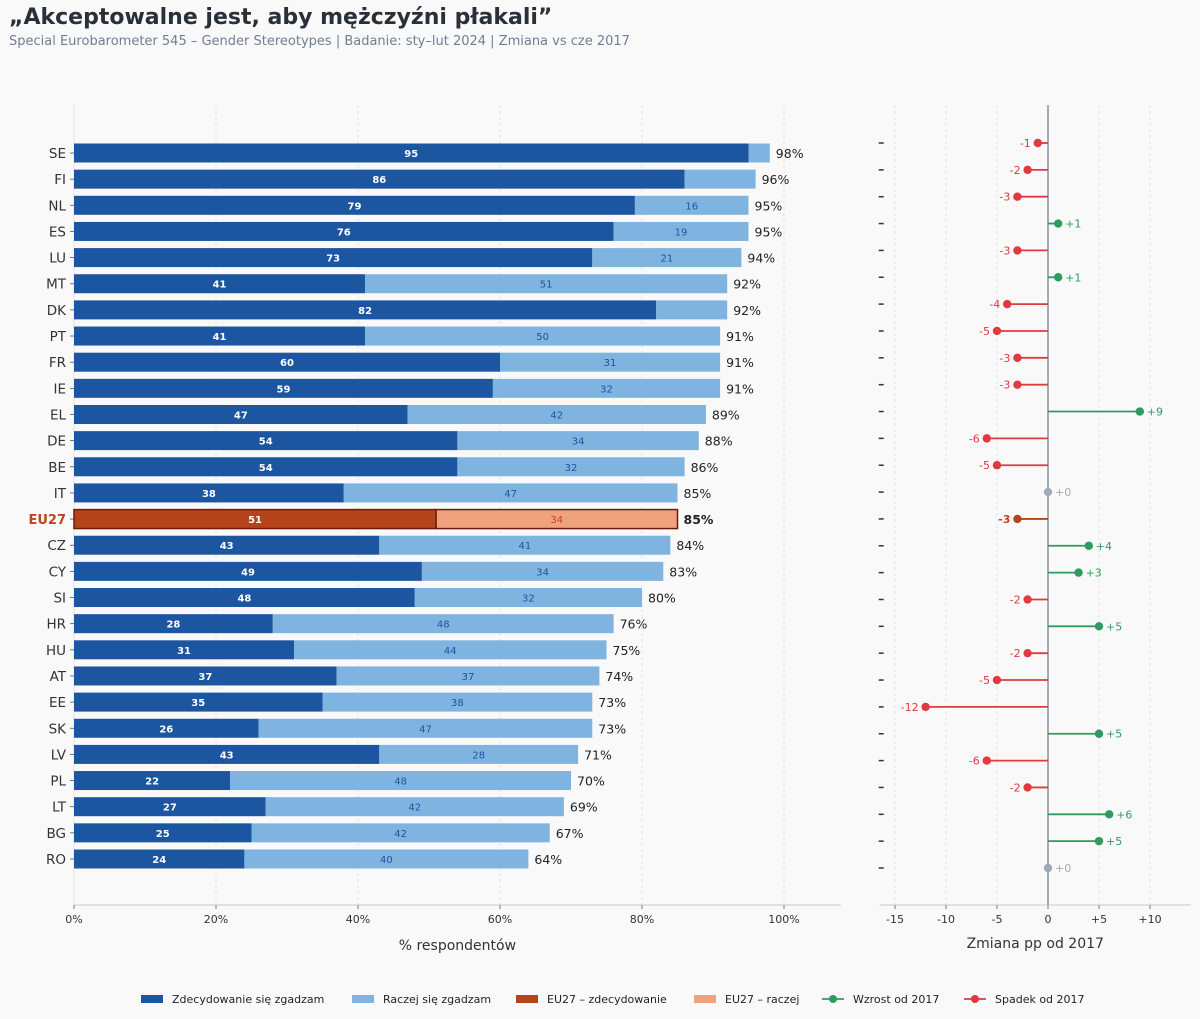 This screenshot has height=1019, width=1200. What do you see at coordinates (740, 388) in the screenshot?
I see `total-label: 91%` at bounding box center [740, 388].